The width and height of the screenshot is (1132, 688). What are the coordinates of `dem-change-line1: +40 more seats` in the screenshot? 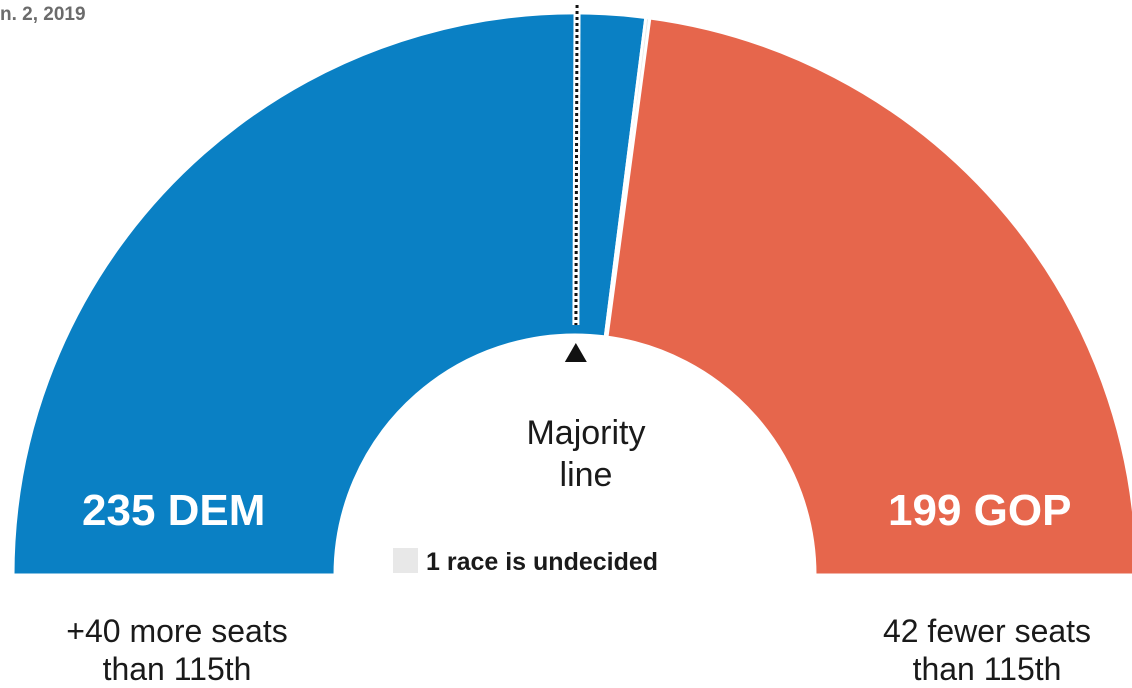 It's located at (177, 631).